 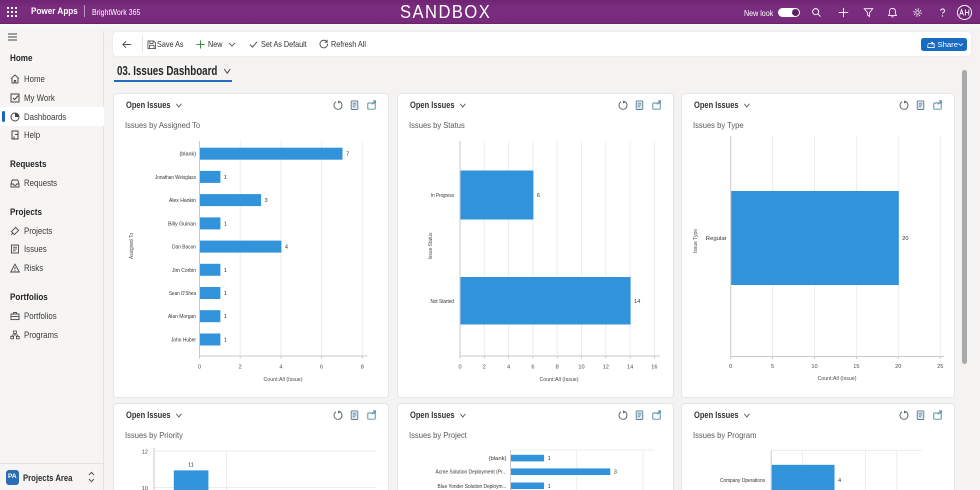 I want to click on svg-text: Jonathan Weisglass, so click(x=175, y=178).